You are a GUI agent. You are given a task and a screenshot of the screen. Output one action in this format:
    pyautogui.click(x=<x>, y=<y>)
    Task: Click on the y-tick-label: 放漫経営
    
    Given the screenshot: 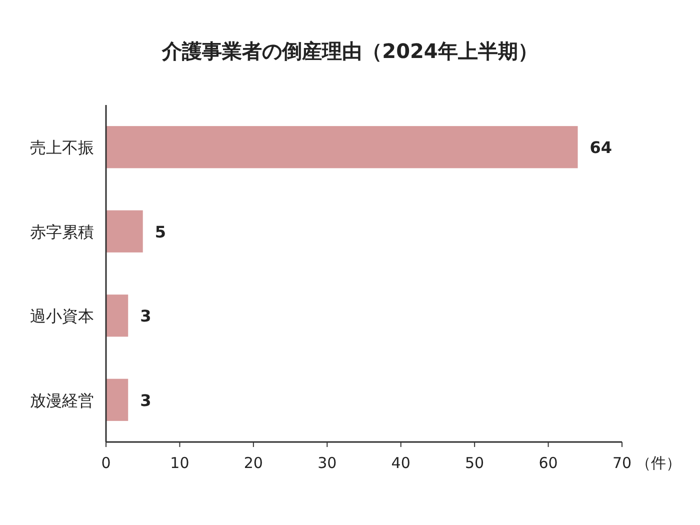 What is the action you would take?
    pyautogui.click(x=62, y=400)
    